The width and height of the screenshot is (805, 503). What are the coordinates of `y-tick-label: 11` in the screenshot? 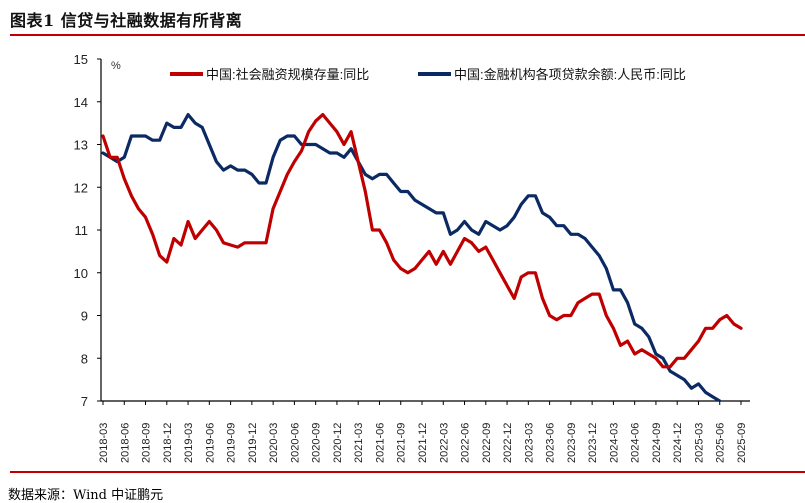 It's located at (82, 230).